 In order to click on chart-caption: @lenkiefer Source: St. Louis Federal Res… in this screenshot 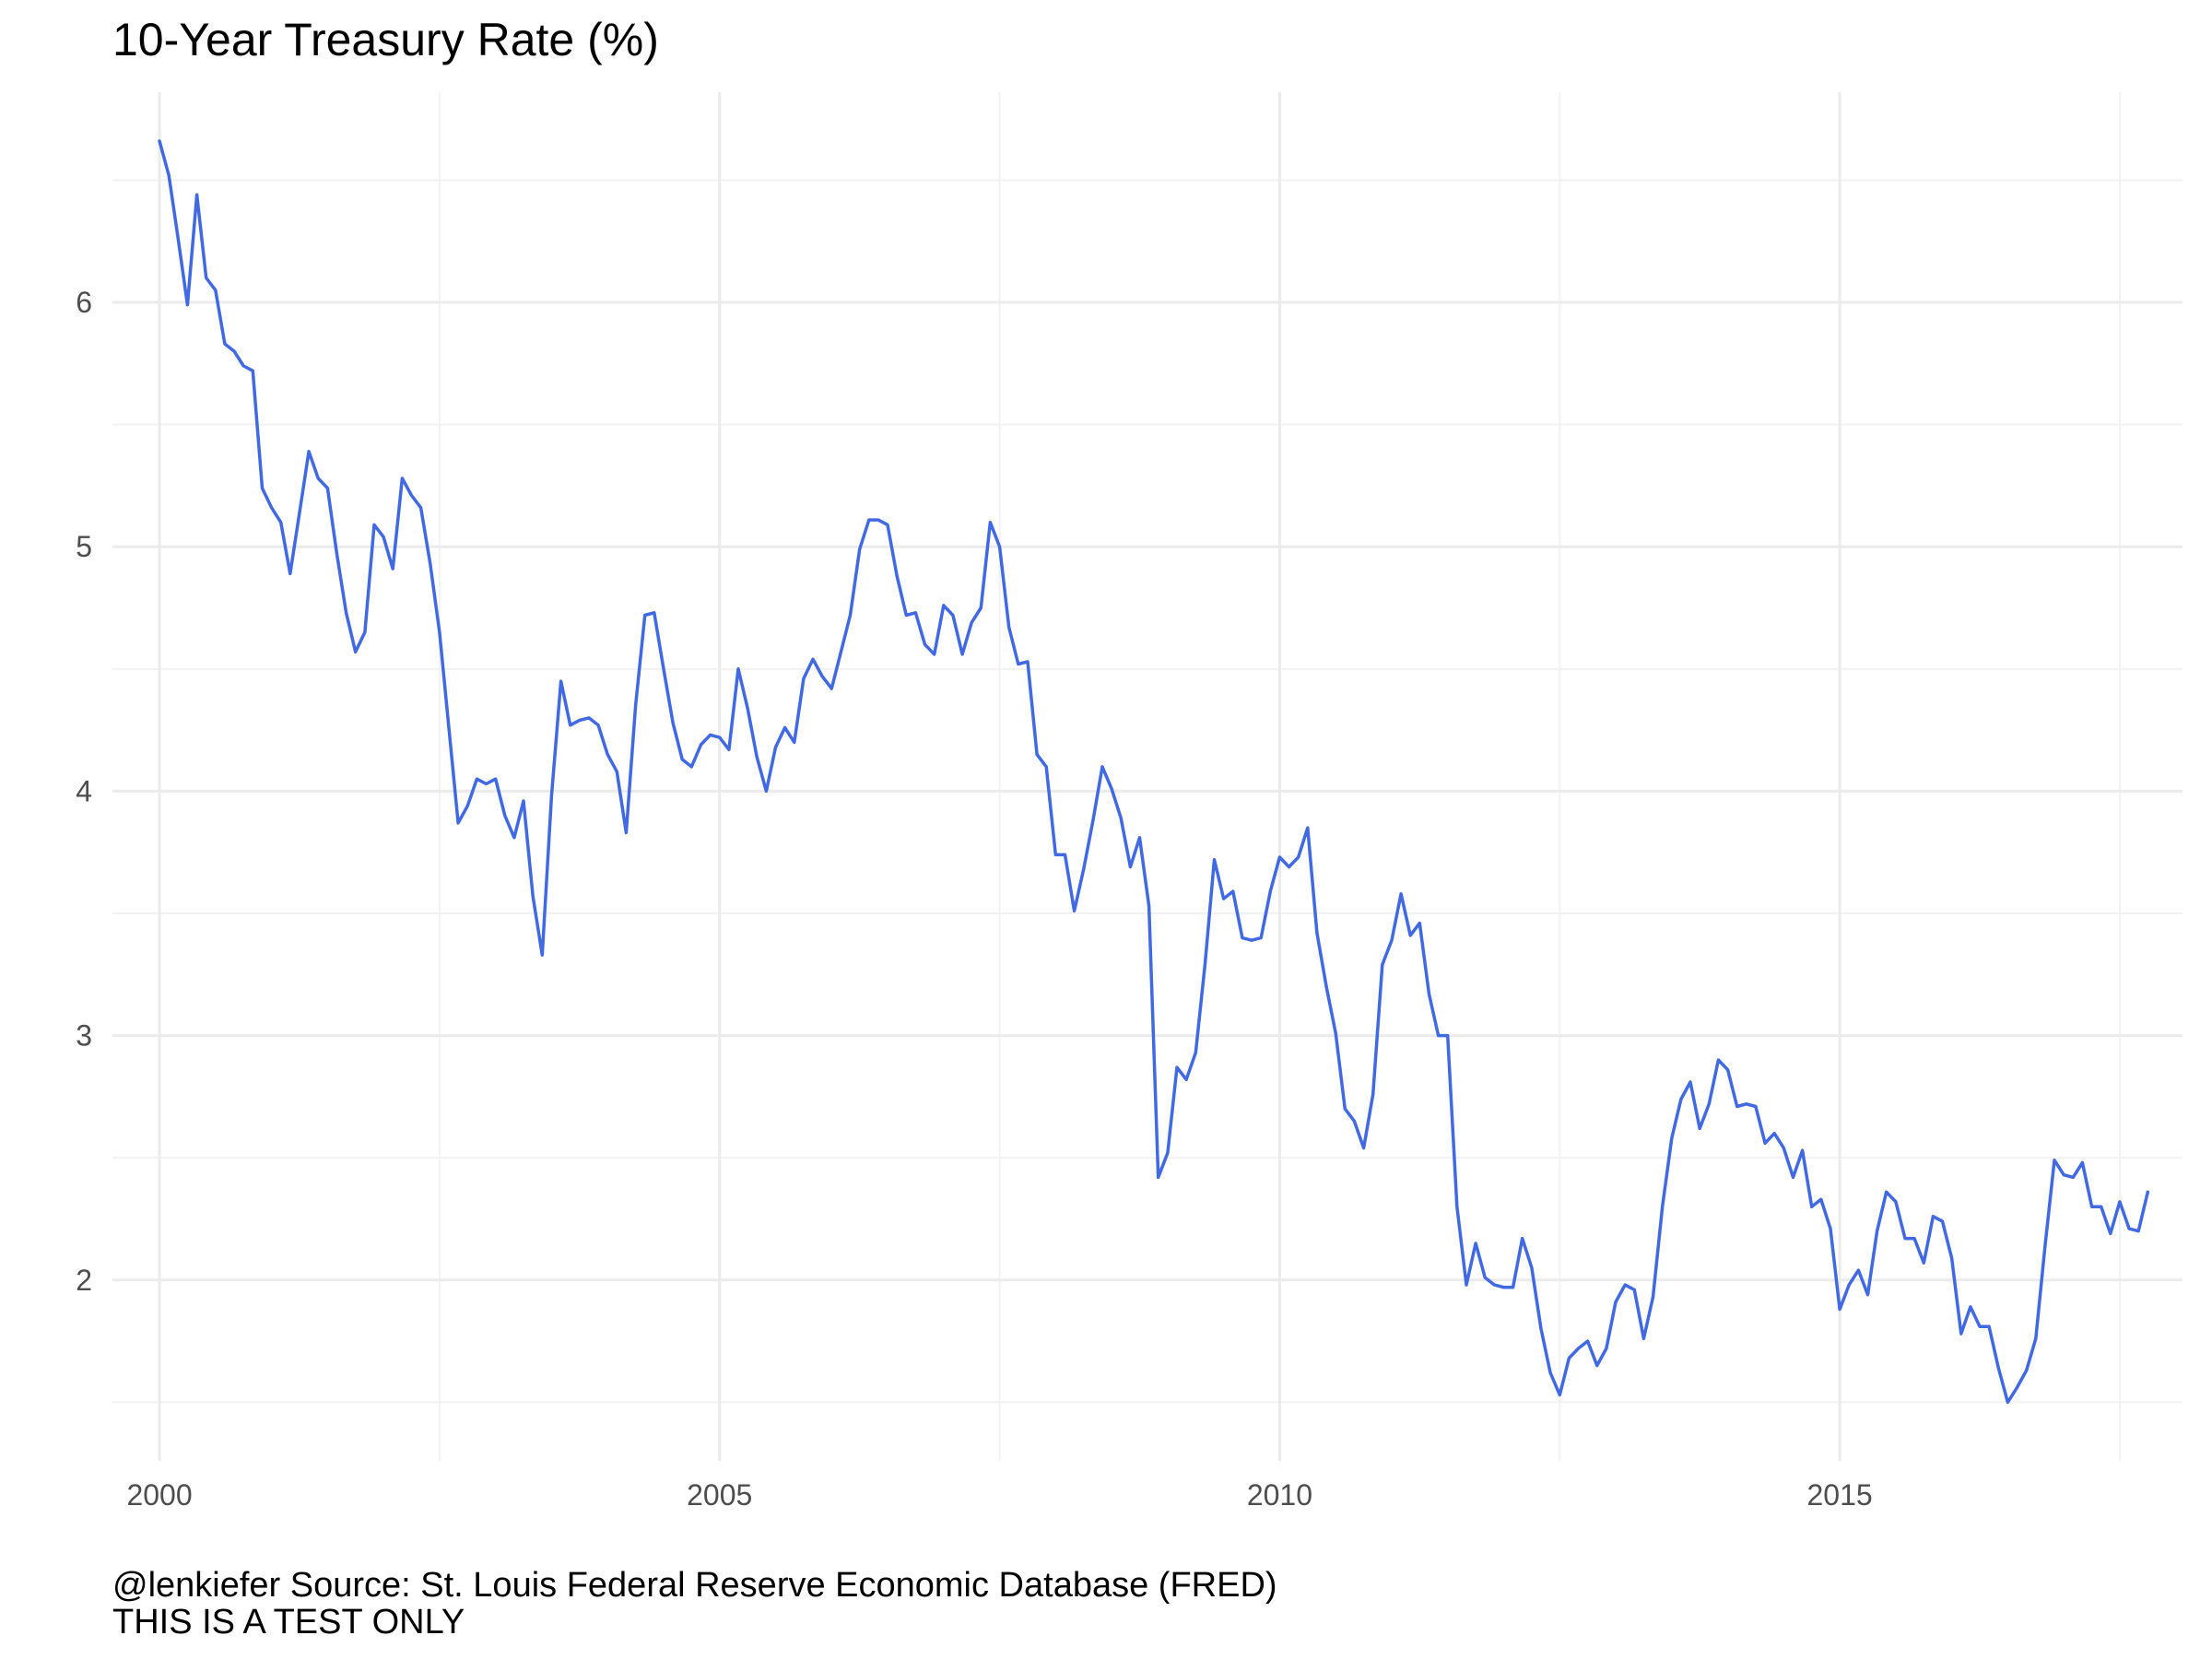, I will do `click(694, 1604)`.